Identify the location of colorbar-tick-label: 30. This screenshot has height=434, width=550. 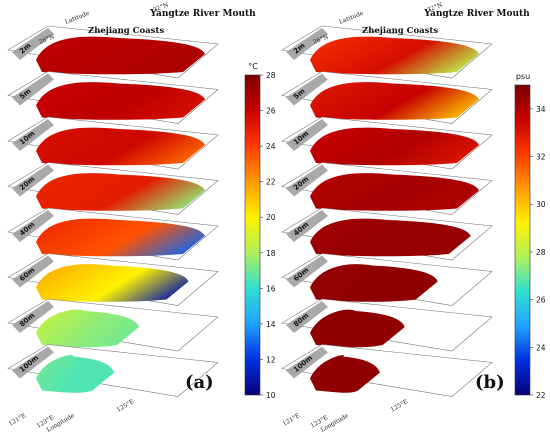
(541, 204).